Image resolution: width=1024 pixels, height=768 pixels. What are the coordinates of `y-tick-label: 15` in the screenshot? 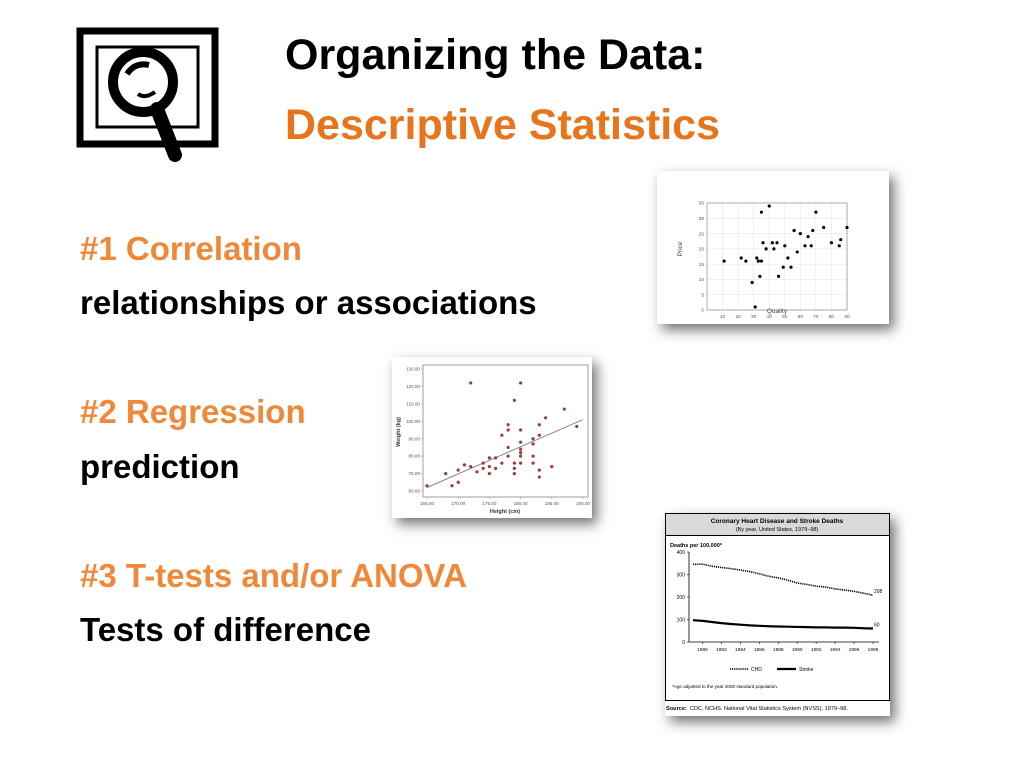 It's located at (702, 265).